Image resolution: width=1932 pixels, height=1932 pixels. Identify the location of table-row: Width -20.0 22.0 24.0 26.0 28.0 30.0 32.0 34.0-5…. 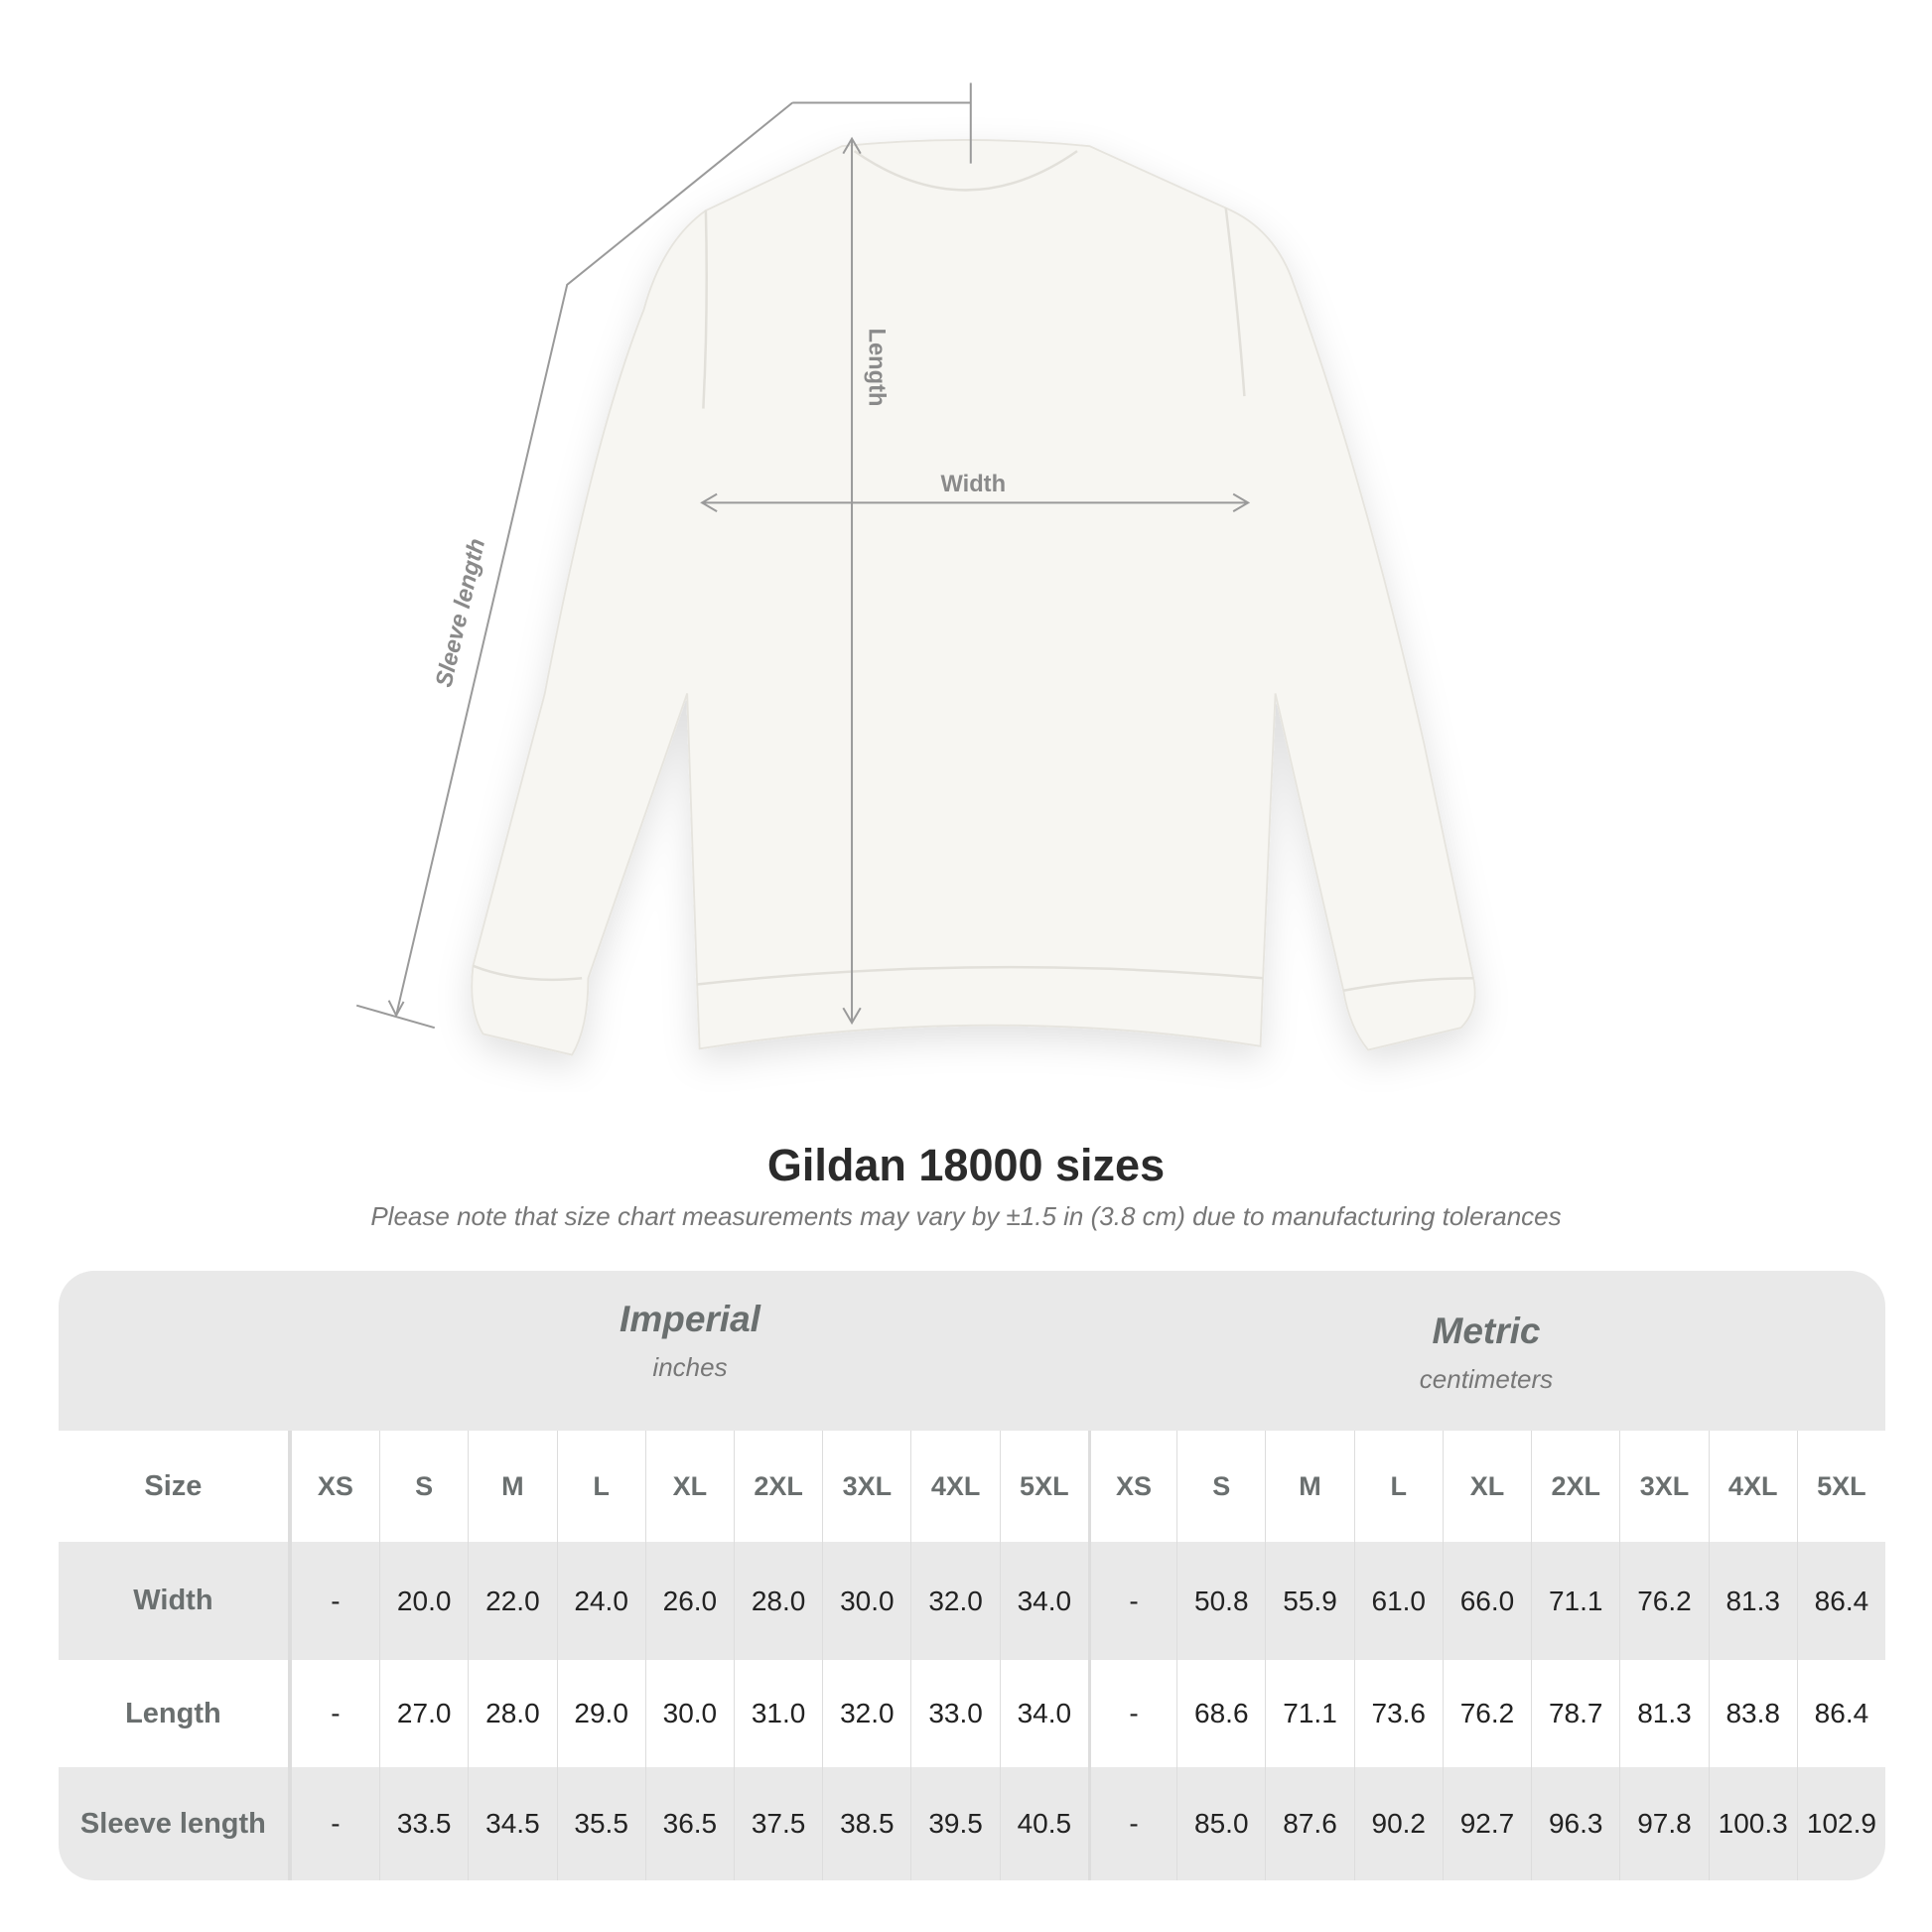
(972, 1601).